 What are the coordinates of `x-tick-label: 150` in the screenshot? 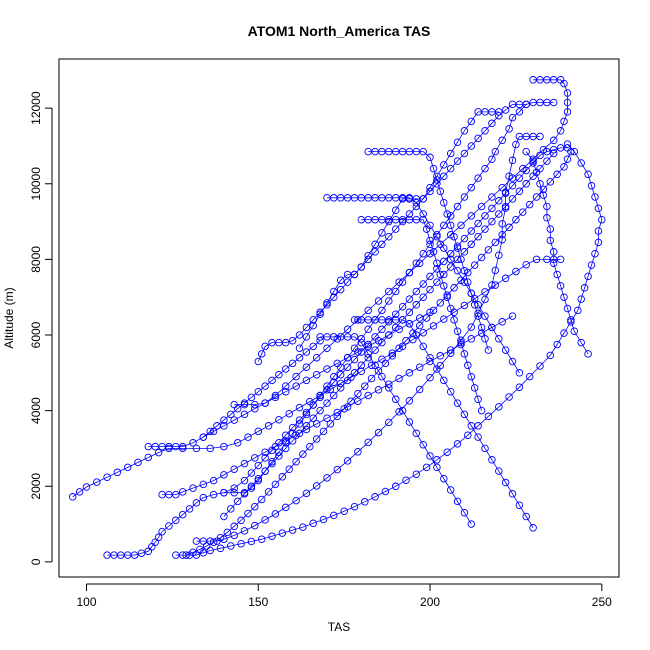 It's located at (258, 602).